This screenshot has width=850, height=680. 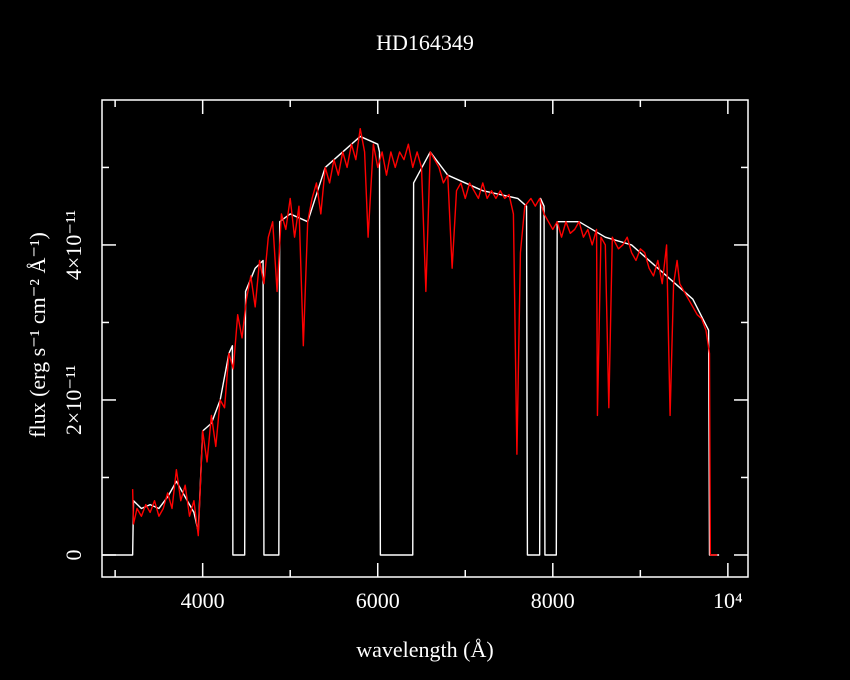 What do you see at coordinates (728, 600) in the screenshot?
I see `x-tick-label: 10⁴` at bounding box center [728, 600].